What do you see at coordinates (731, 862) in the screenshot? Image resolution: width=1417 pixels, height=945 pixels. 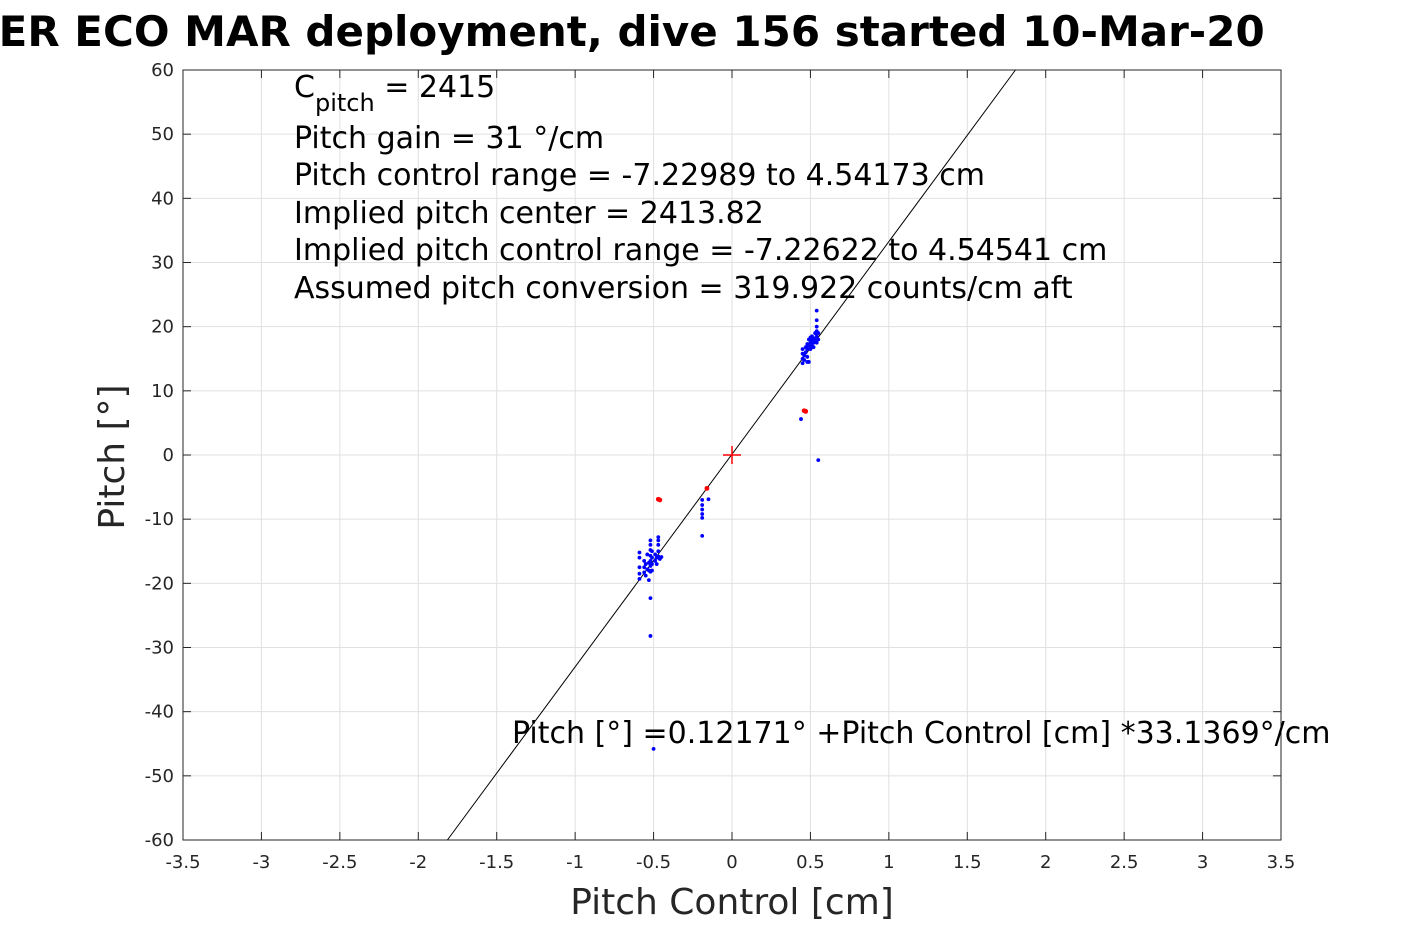 I see `x-tick-label: 0` at bounding box center [731, 862].